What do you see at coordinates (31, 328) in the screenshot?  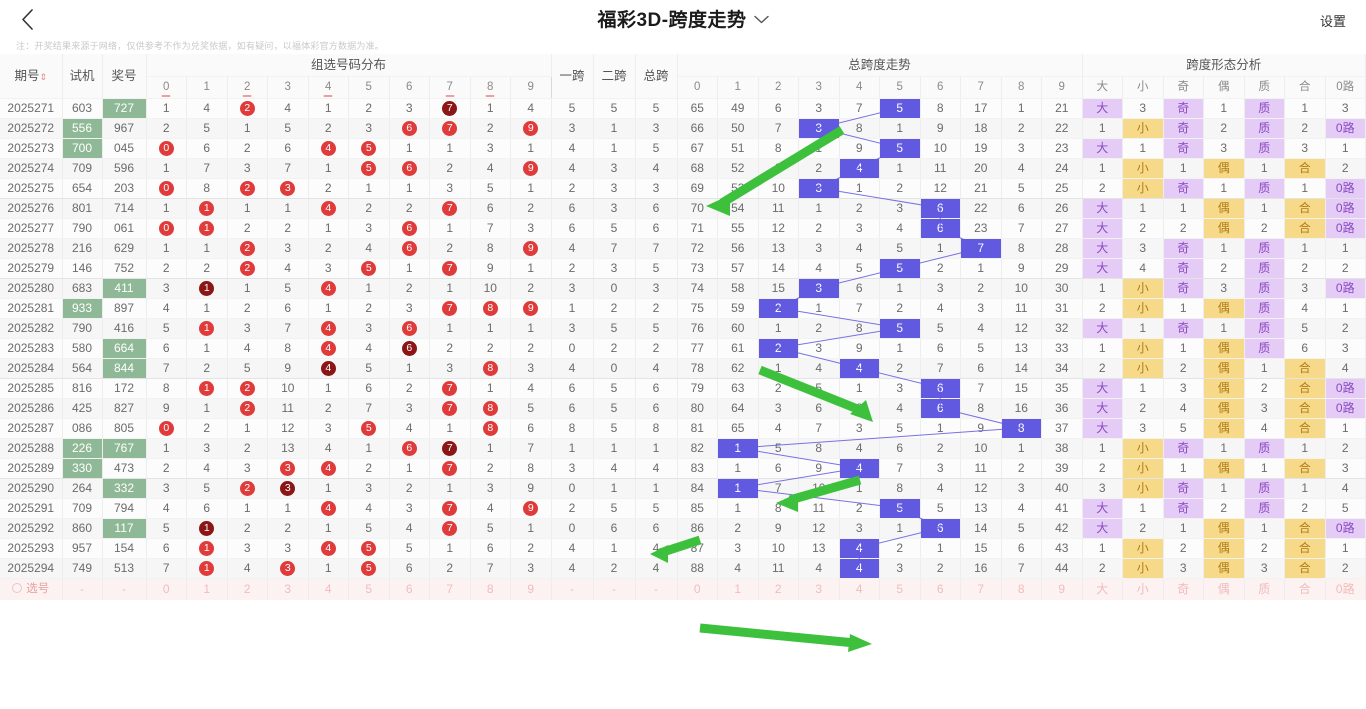 I see `cell-issue: 2025282` at bounding box center [31, 328].